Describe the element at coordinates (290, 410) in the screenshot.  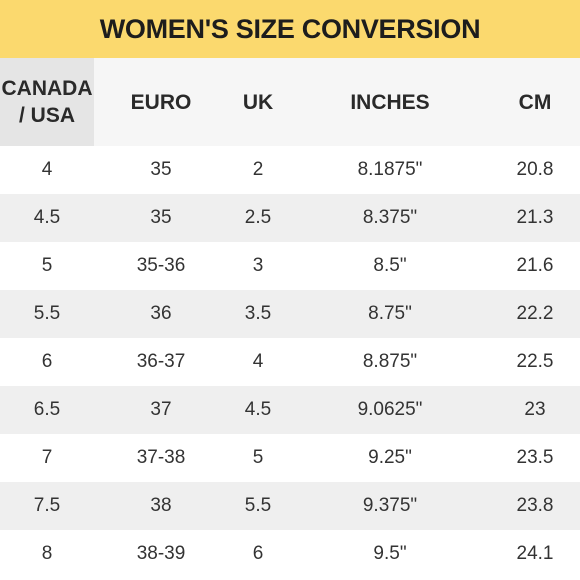
I see `table-row: 6.5 37 4.5 9.0625" 23` at that location.